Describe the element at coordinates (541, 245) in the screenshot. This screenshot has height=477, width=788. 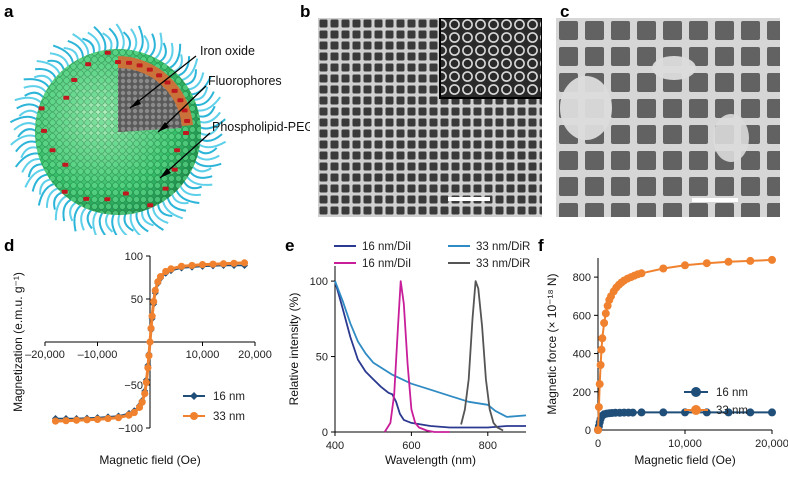
I see `panel-label-f: f` at that location.